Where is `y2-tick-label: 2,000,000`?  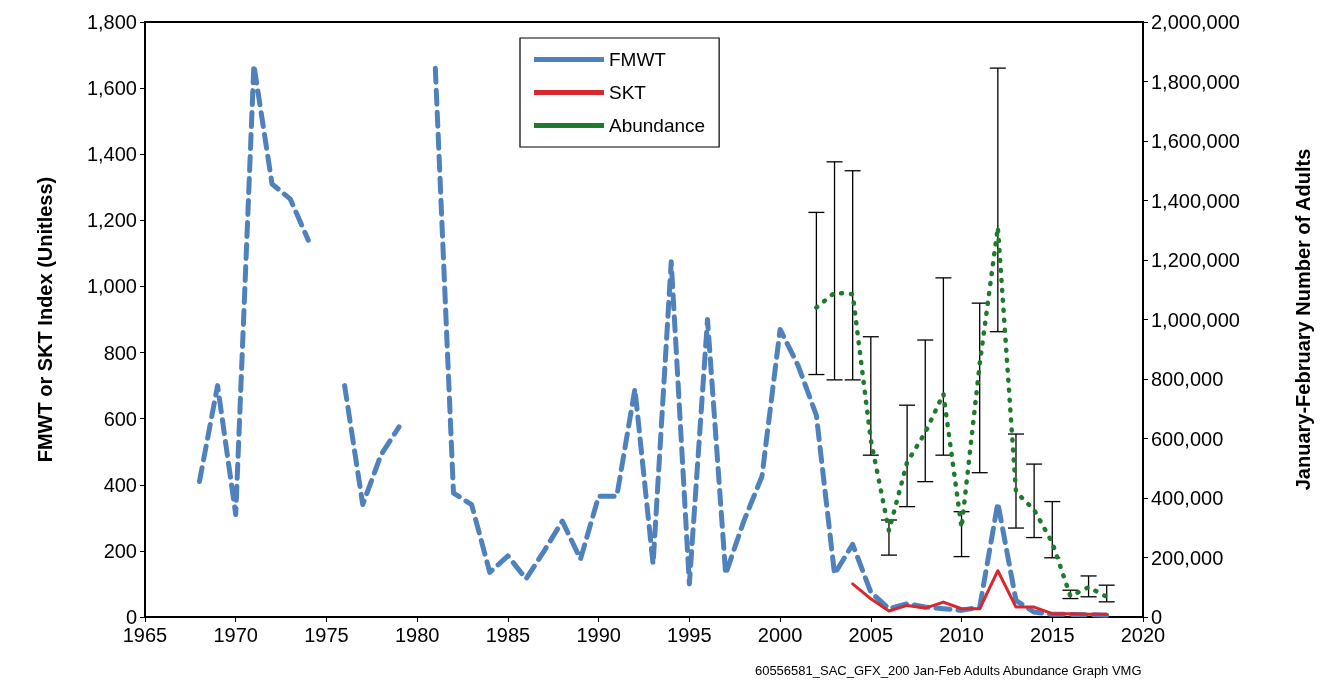
y2-tick-label: 2,000,000 is located at coordinates (1195, 22).